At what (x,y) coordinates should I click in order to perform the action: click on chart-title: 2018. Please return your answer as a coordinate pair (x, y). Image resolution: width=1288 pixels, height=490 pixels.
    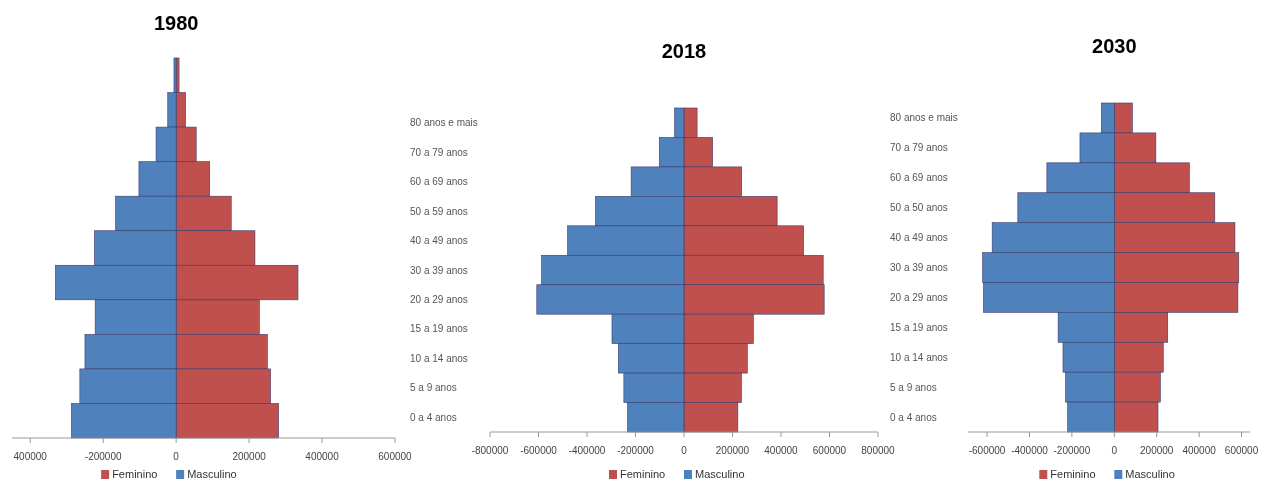
    Looking at the image, I should click on (684, 51).